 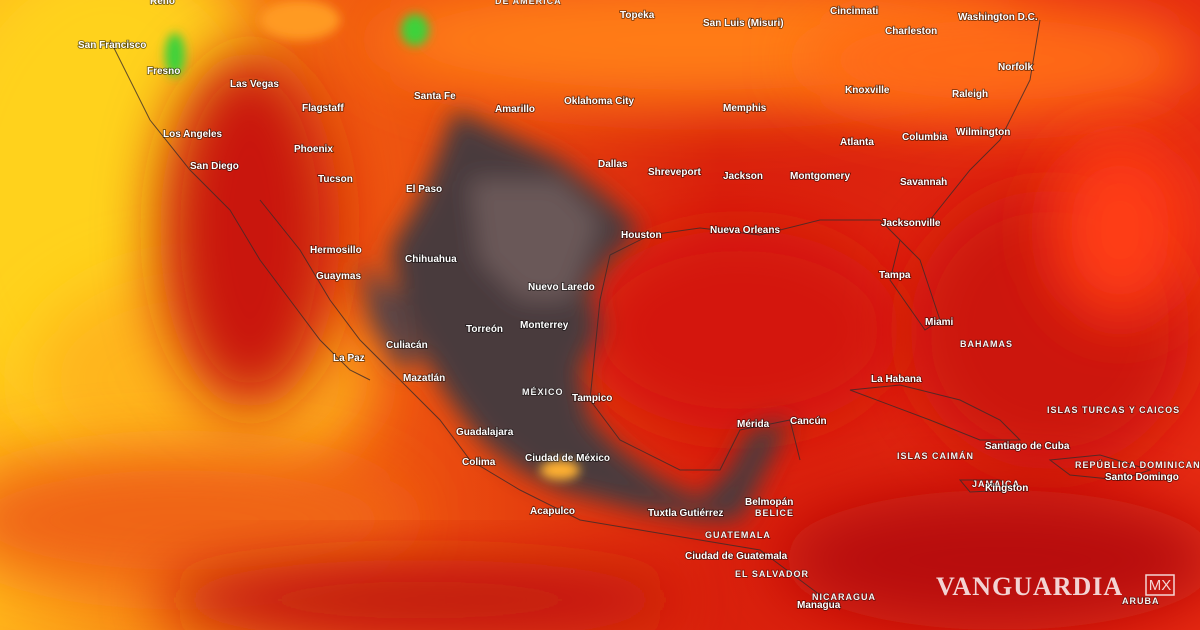 I want to click on city-label: Las Vegas, so click(x=254, y=84).